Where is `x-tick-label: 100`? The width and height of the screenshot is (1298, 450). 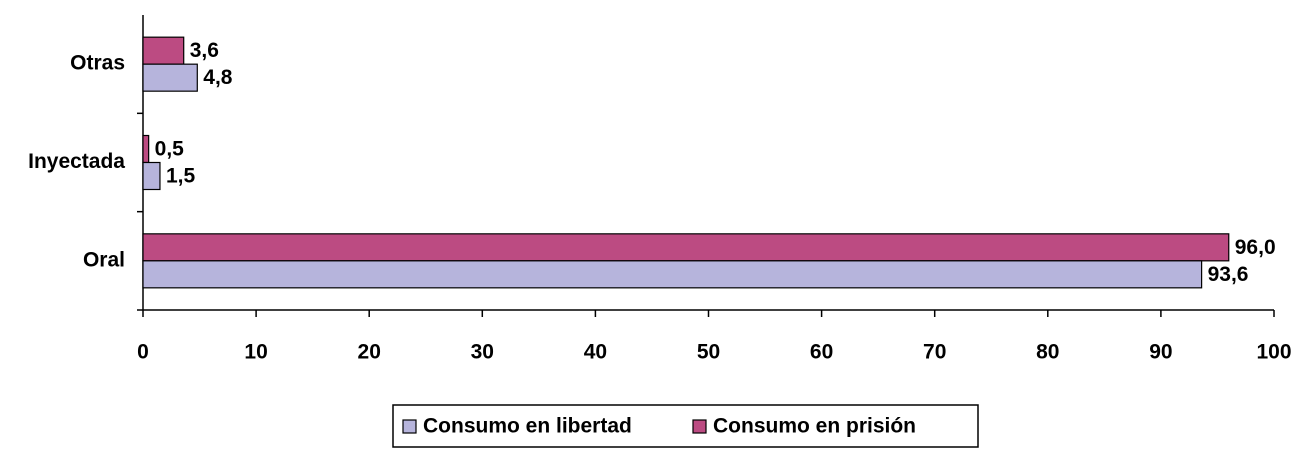 x-tick-label: 100 is located at coordinates (1273, 352).